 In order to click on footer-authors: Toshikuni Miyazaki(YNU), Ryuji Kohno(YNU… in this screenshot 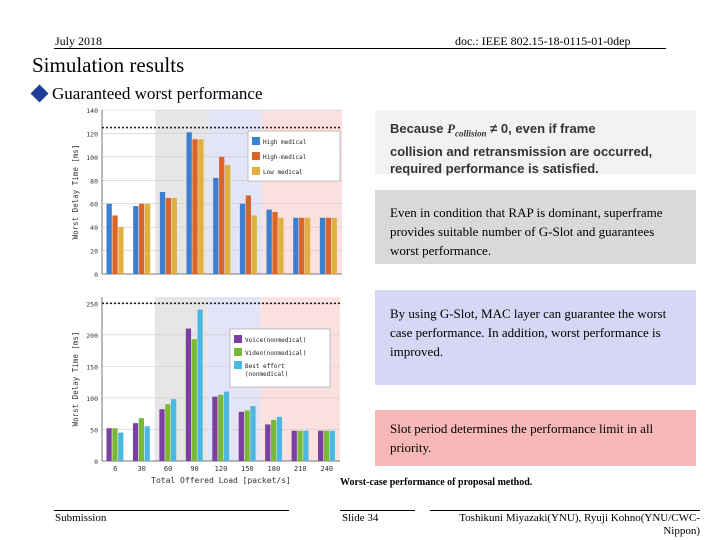, I will do `click(565, 525)`.